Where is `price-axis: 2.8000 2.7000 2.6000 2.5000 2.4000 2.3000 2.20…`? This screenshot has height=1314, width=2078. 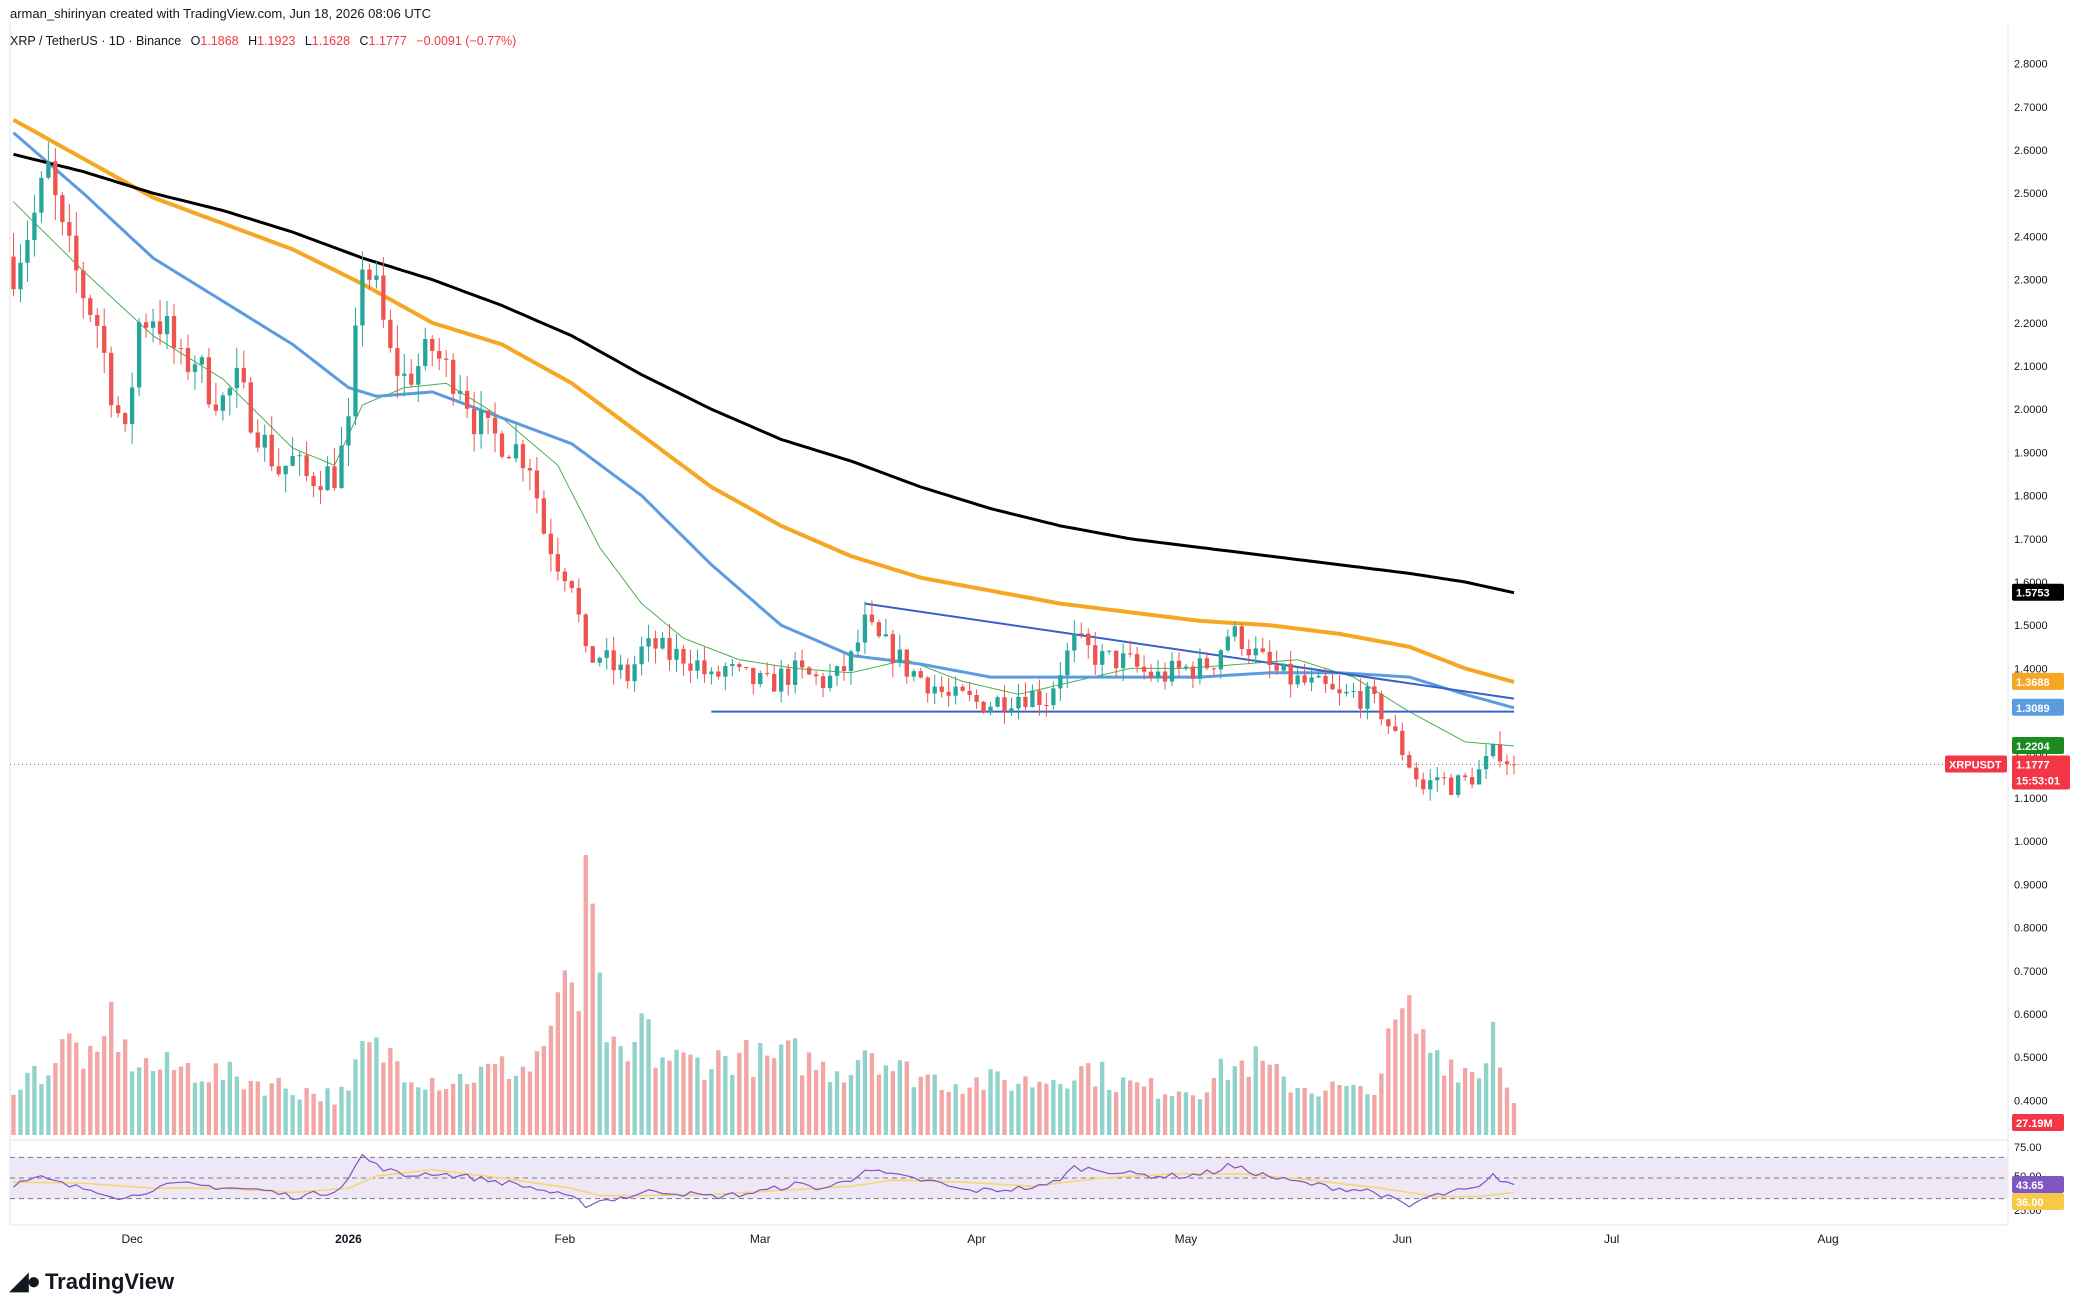 price-axis: 2.8000 2.7000 2.6000 2.5000 2.4000 2.3000 2.20… is located at coordinates (2031, 583).